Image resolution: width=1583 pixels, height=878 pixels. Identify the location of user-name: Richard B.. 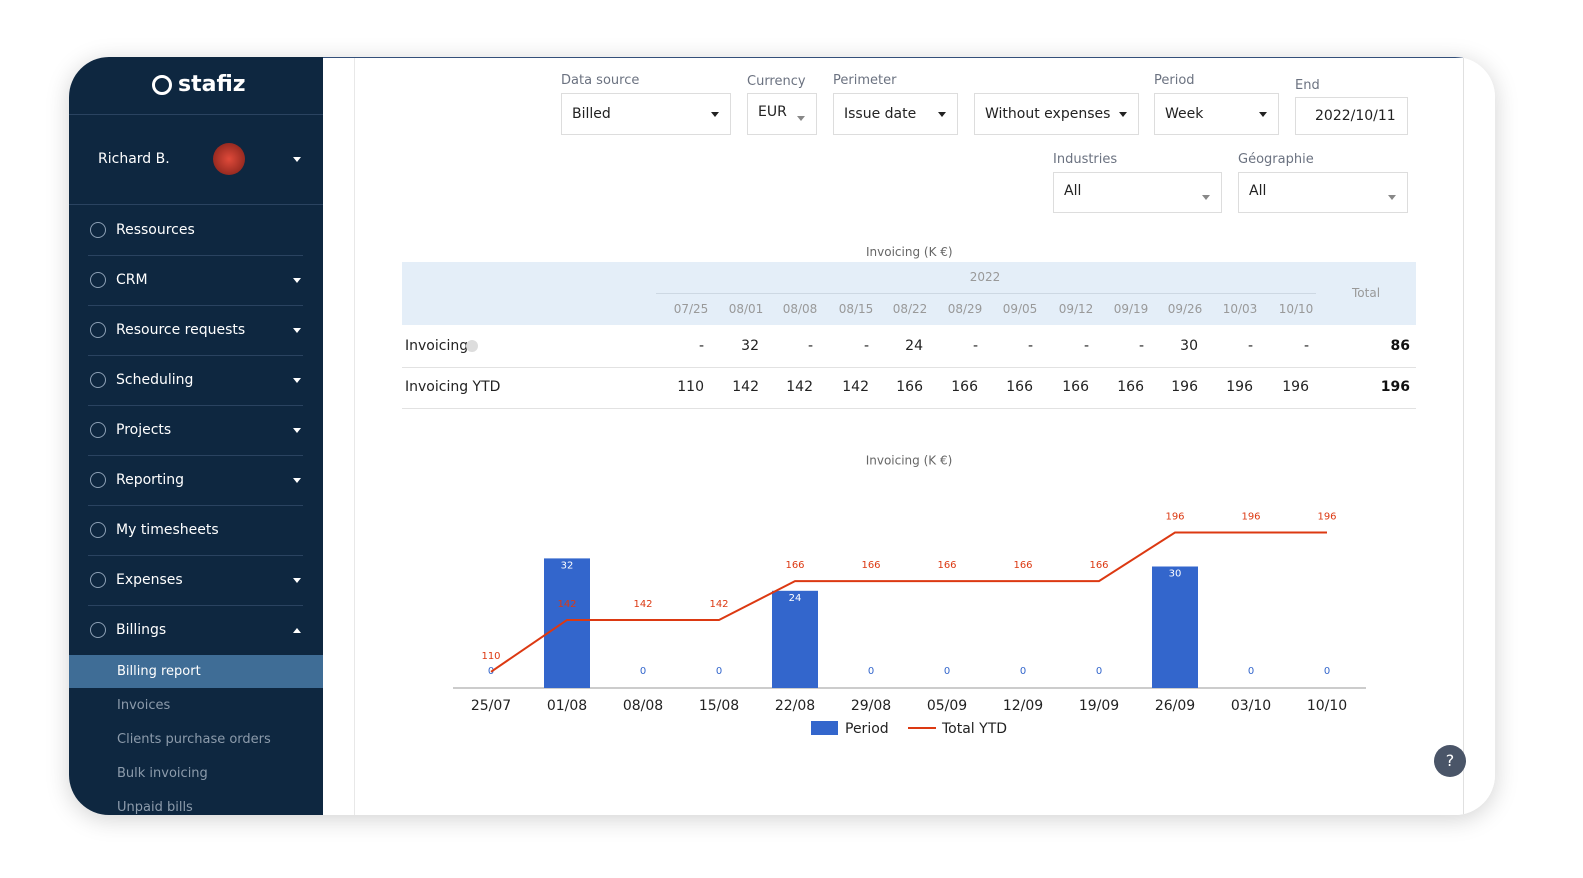
(134, 159).